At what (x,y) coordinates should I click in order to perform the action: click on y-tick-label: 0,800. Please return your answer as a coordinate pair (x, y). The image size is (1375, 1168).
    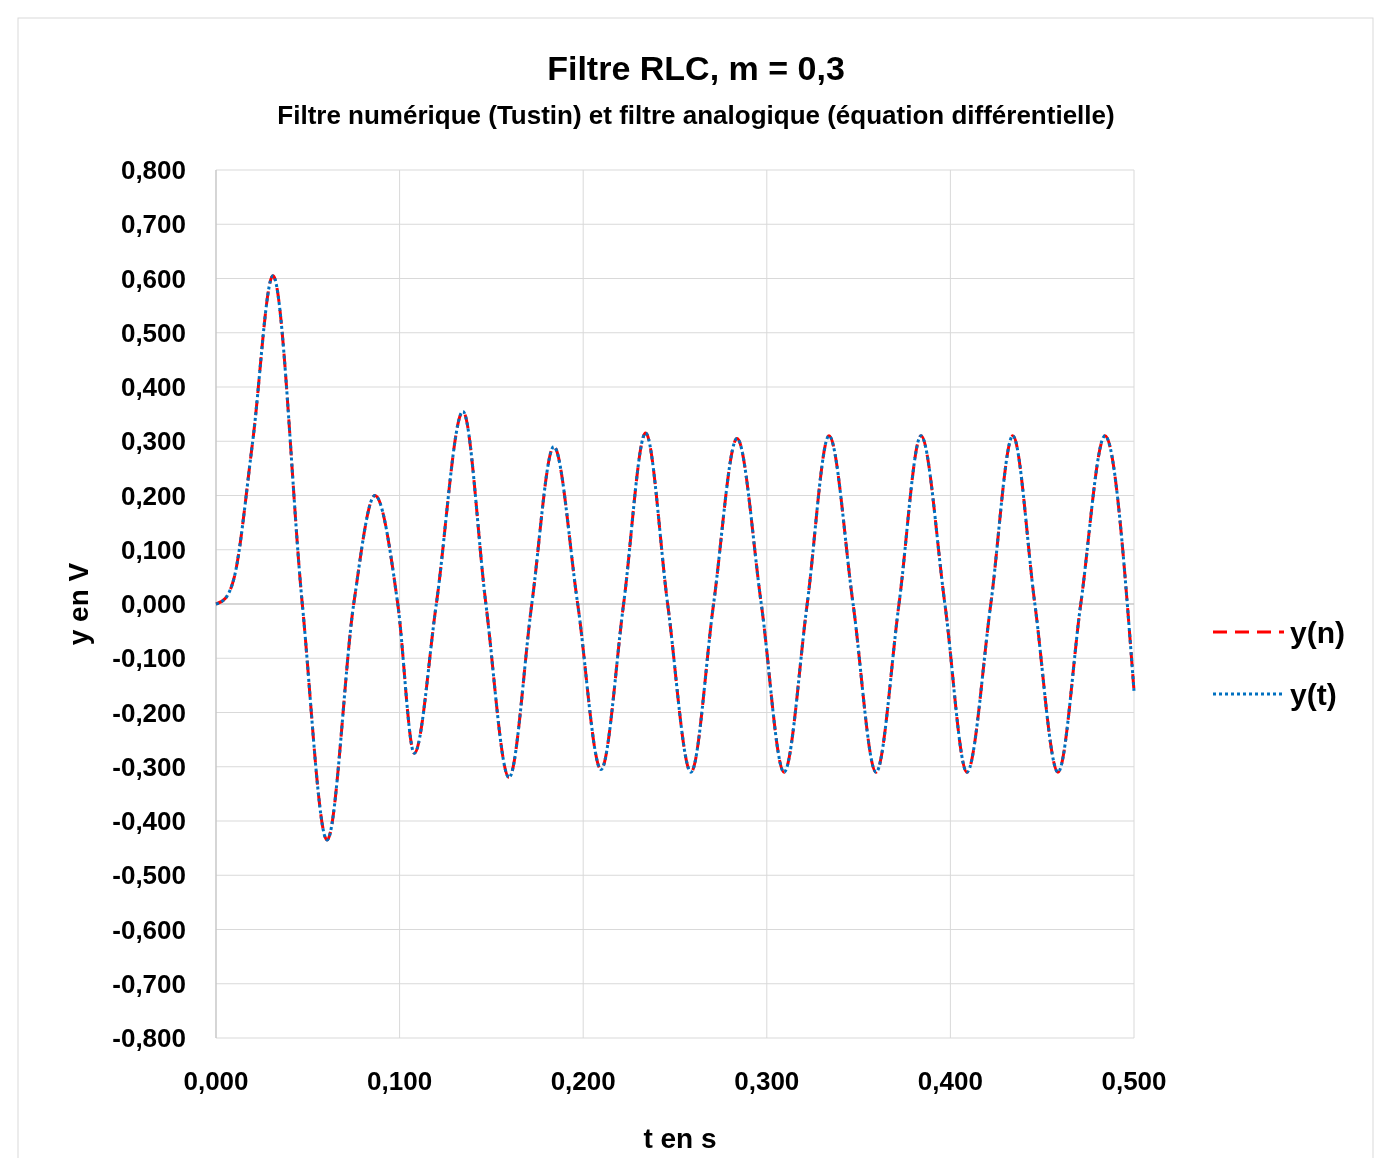
    Looking at the image, I should click on (153, 170).